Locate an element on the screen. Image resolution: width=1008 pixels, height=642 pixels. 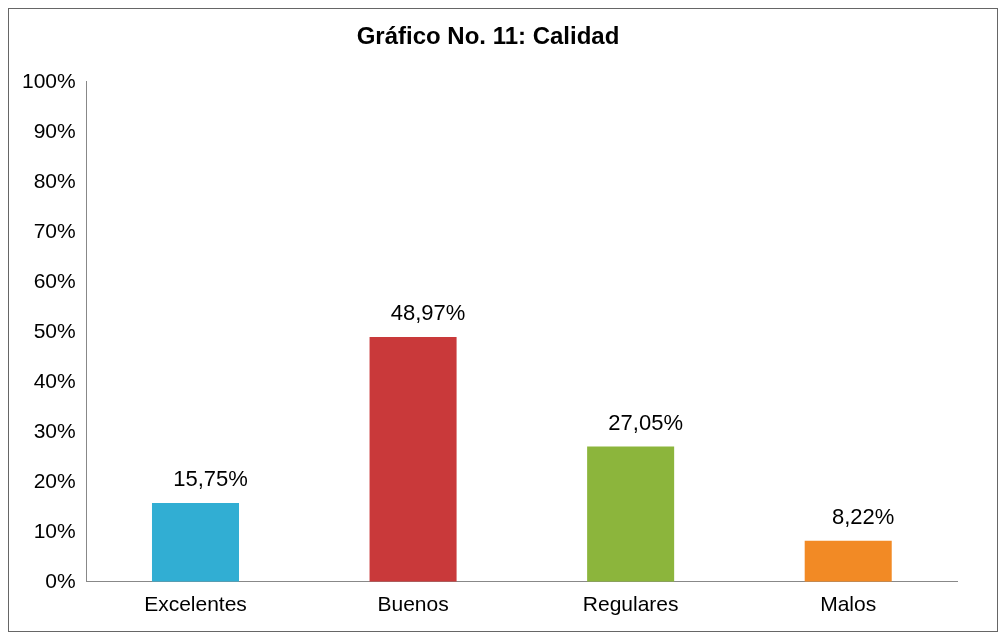
x-tick-label: Malos is located at coordinates (848, 604).